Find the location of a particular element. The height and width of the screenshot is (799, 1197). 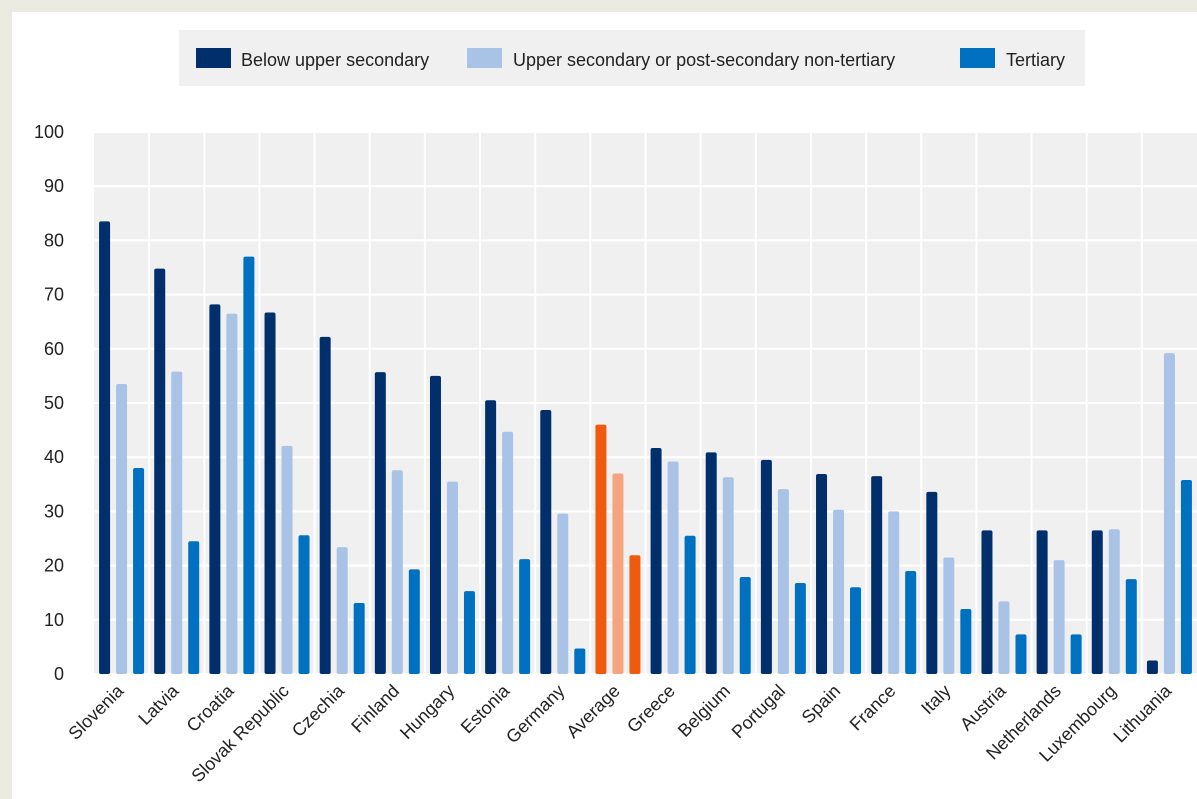

bar-croatia-below-upper-secondary is located at coordinates (215, 489).